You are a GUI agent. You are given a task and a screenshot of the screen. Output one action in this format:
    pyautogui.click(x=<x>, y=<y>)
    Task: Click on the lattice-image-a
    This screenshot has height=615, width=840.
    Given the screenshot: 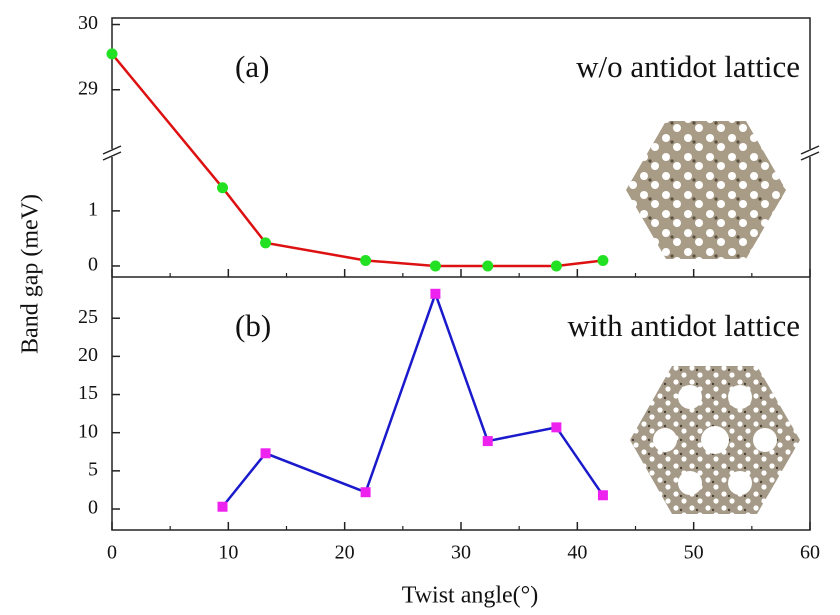 What is the action you would take?
    pyautogui.click(x=706, y=190)
    